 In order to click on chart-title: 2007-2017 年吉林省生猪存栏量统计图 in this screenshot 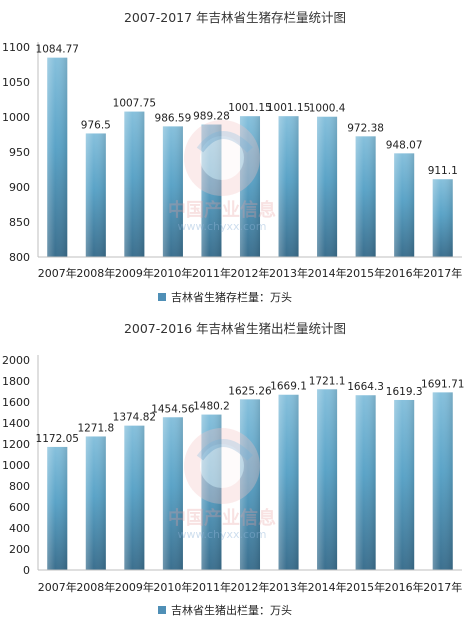, I will do `click(235, 17)`.